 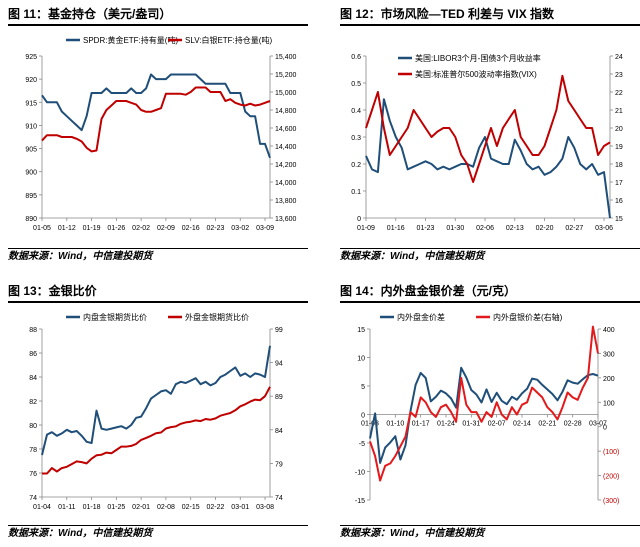 I want to click on y-tick-label-right: 17, so click(x=619, y=183).